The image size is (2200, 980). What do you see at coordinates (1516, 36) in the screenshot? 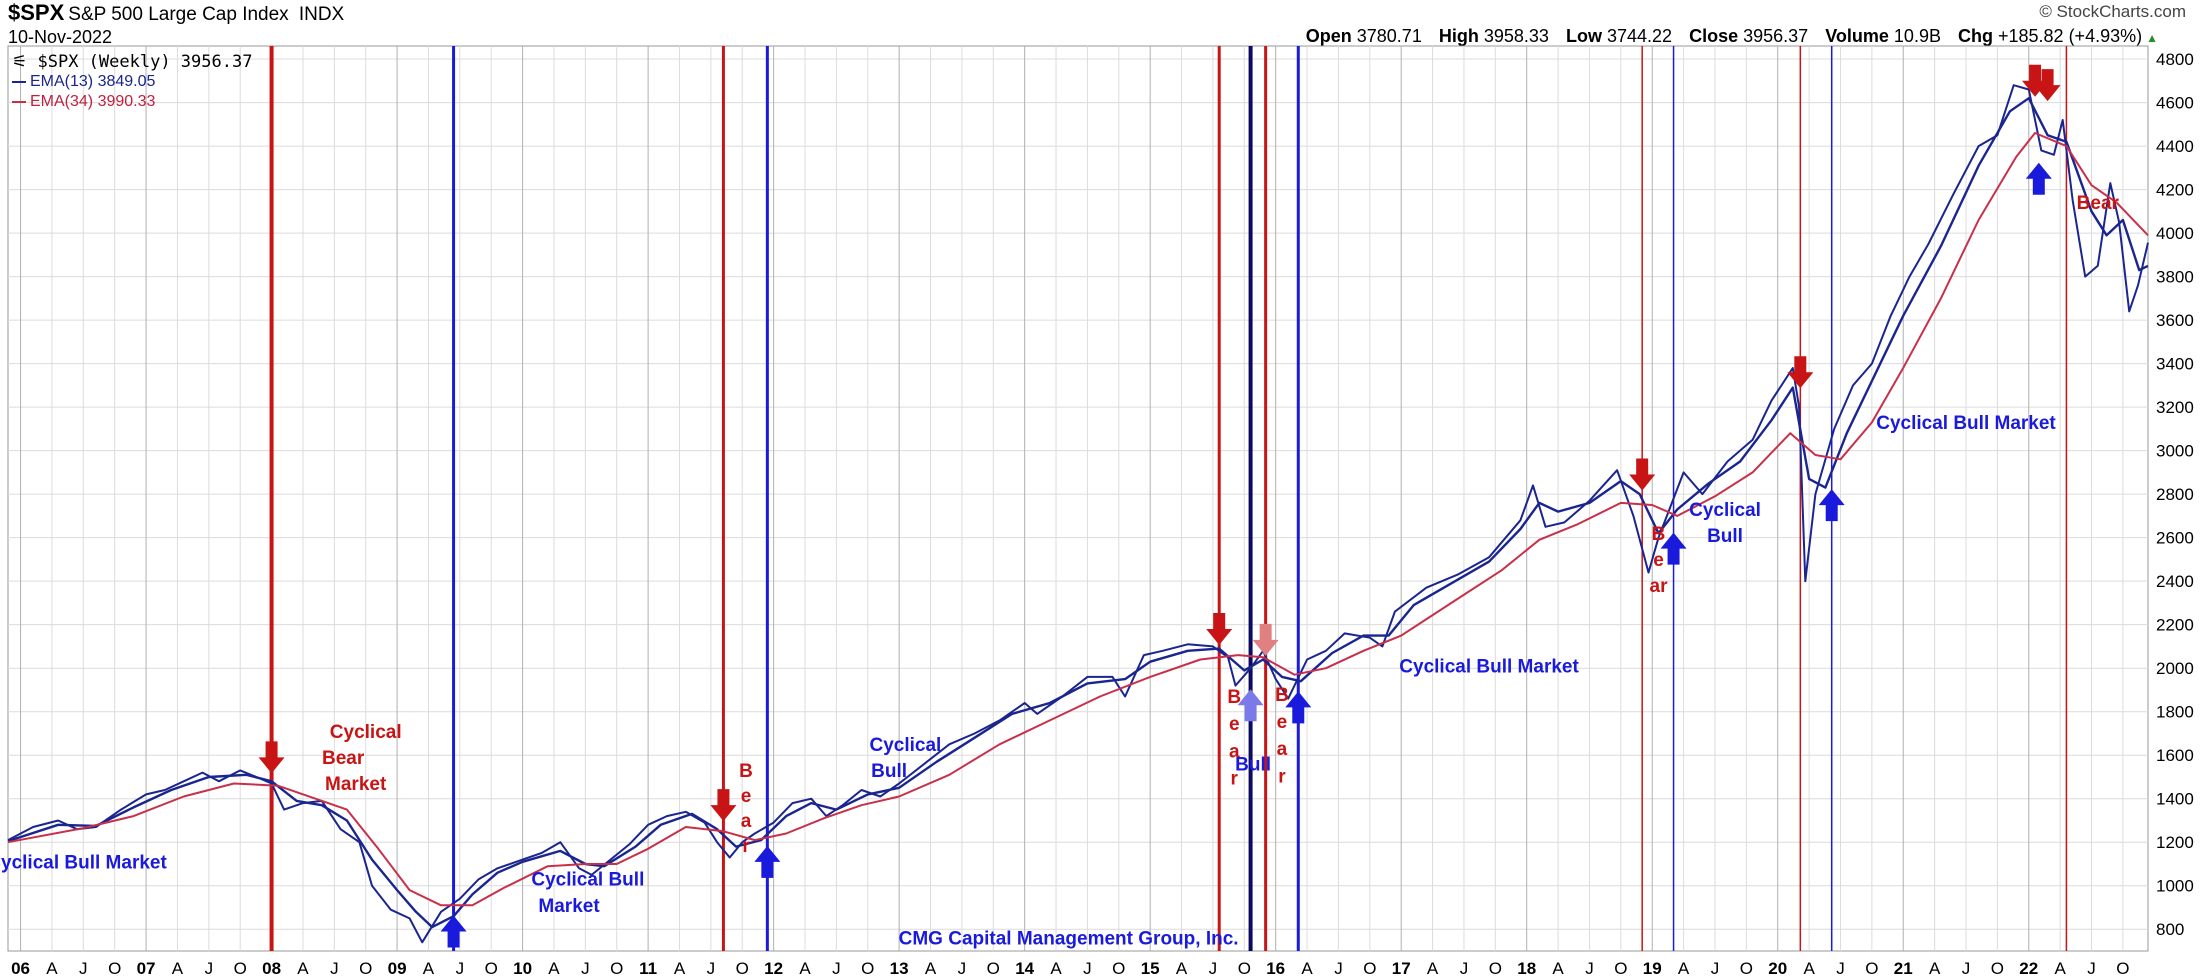
I see `high-value: 3958.33` at bounding box center [1516, 36].